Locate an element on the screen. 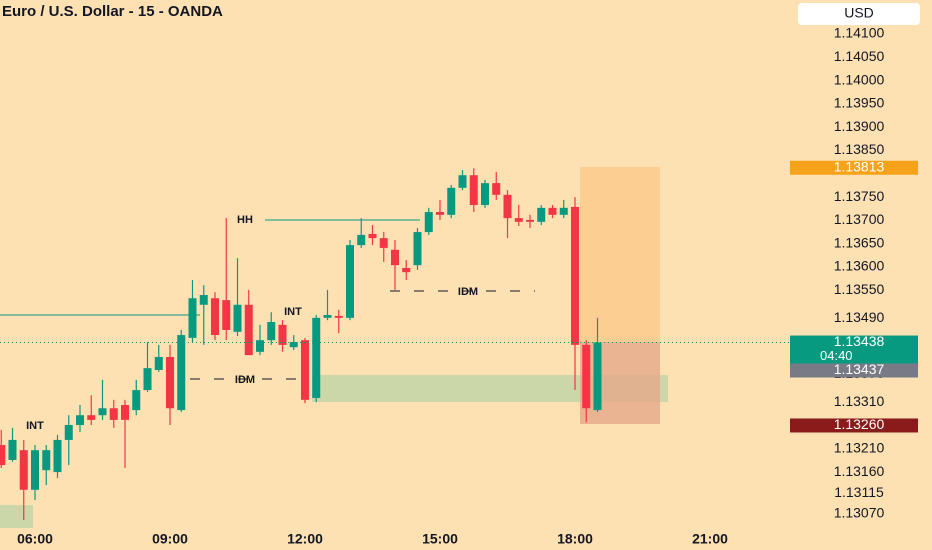  y-tick-label: 1.13160 is located at coordinates (859, 471).